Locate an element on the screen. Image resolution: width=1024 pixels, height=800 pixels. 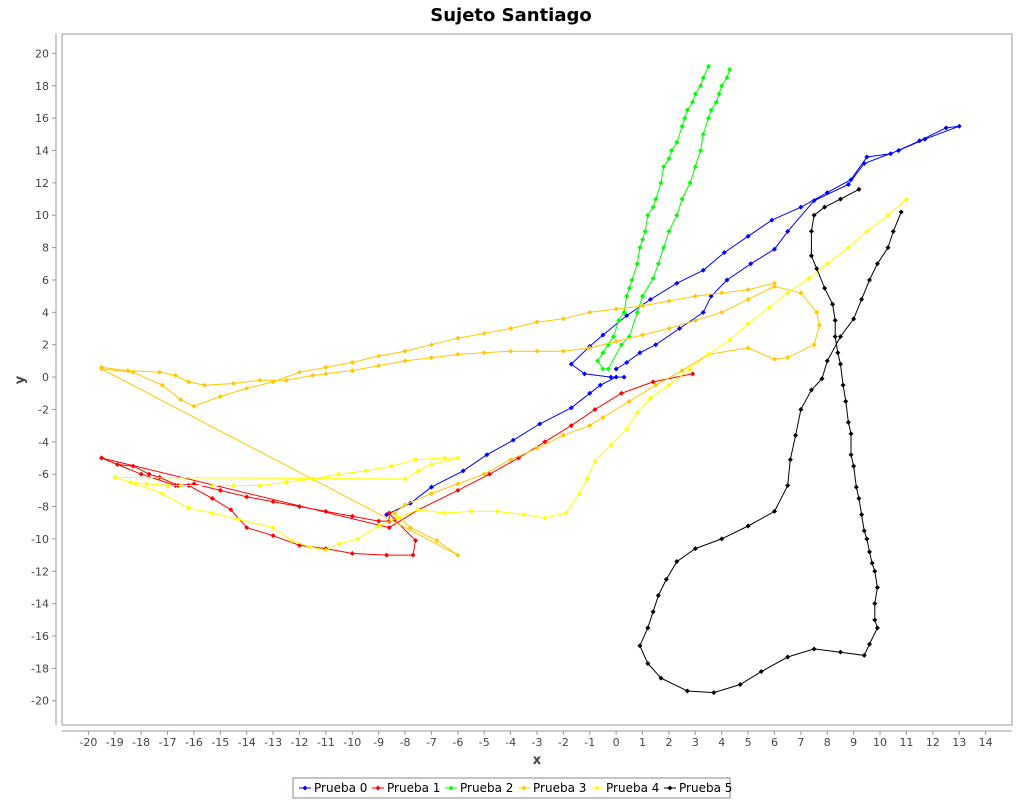
y-axis-label: y is located at coordinates (20, 379).